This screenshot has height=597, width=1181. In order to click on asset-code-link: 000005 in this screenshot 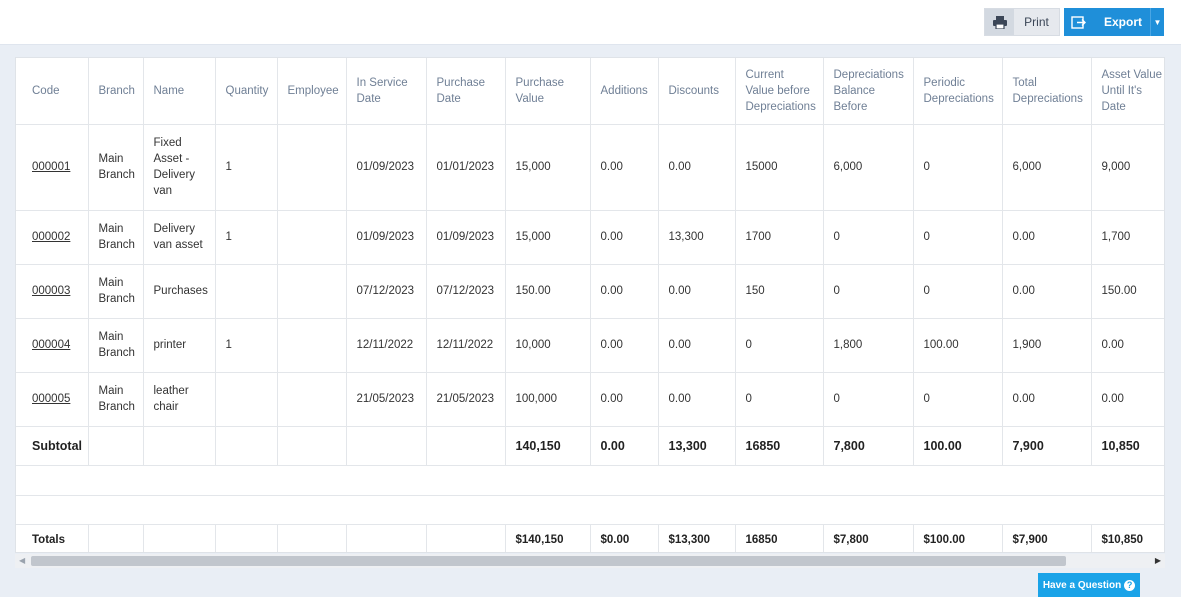, I will do `click(51, 399)`.